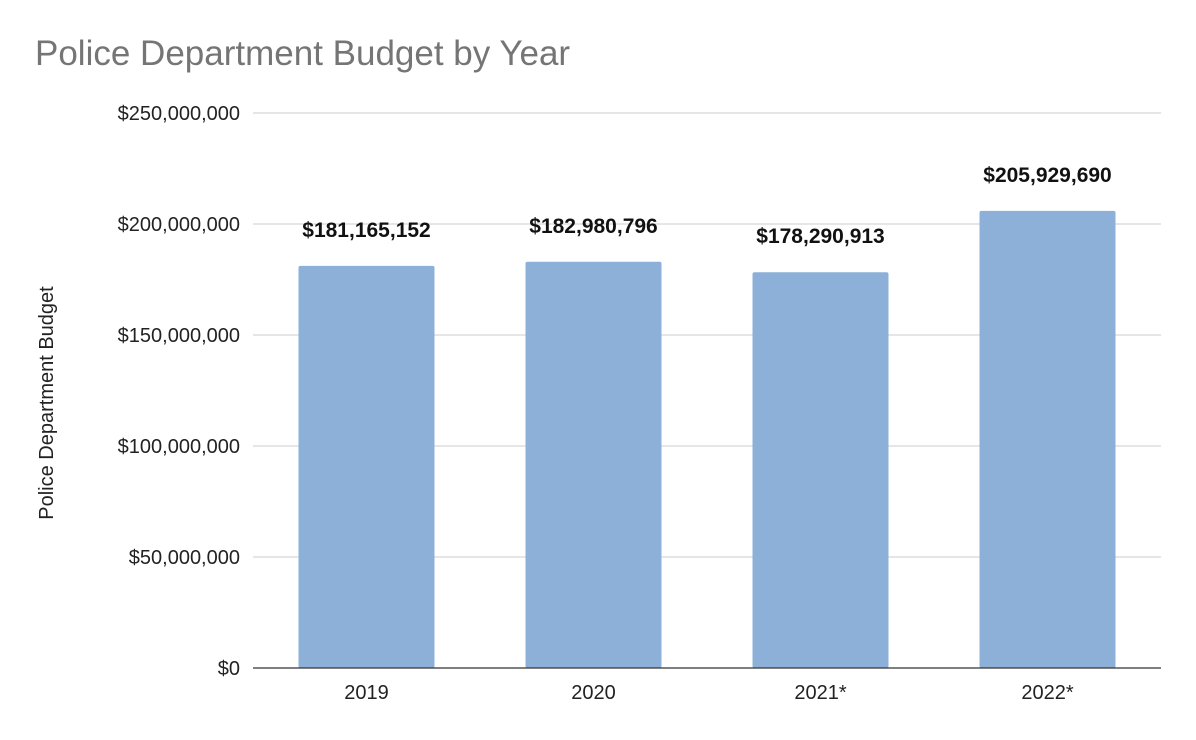 This screenshot has width=1196, height=740. I want to click on y-tick-label: $50,000,000, so click(184, 558).